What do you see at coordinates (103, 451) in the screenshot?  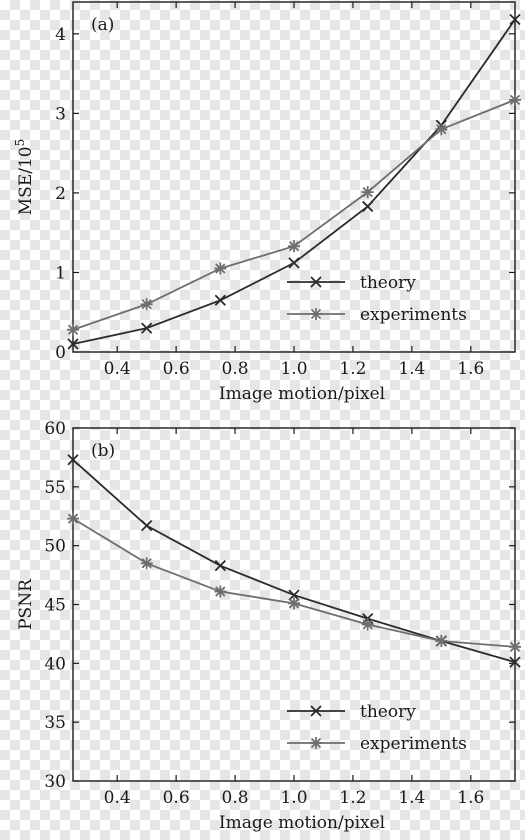 I see `panel-b-panel-label: (b)` at bounding box center [103, 451].